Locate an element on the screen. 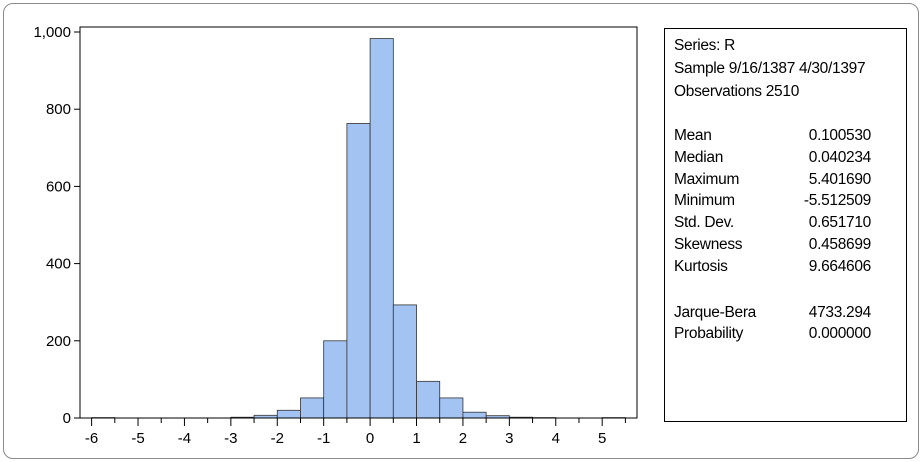  series-name: Series: R is located at coordinates (705, 45).